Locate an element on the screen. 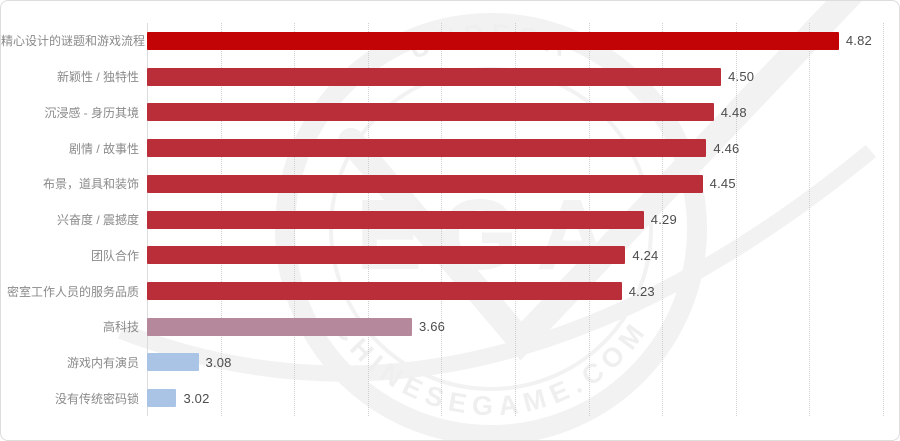 The width and height of the screenshot is (900, 441). bar-track: 4.45 is located at coordinates (515, 183).